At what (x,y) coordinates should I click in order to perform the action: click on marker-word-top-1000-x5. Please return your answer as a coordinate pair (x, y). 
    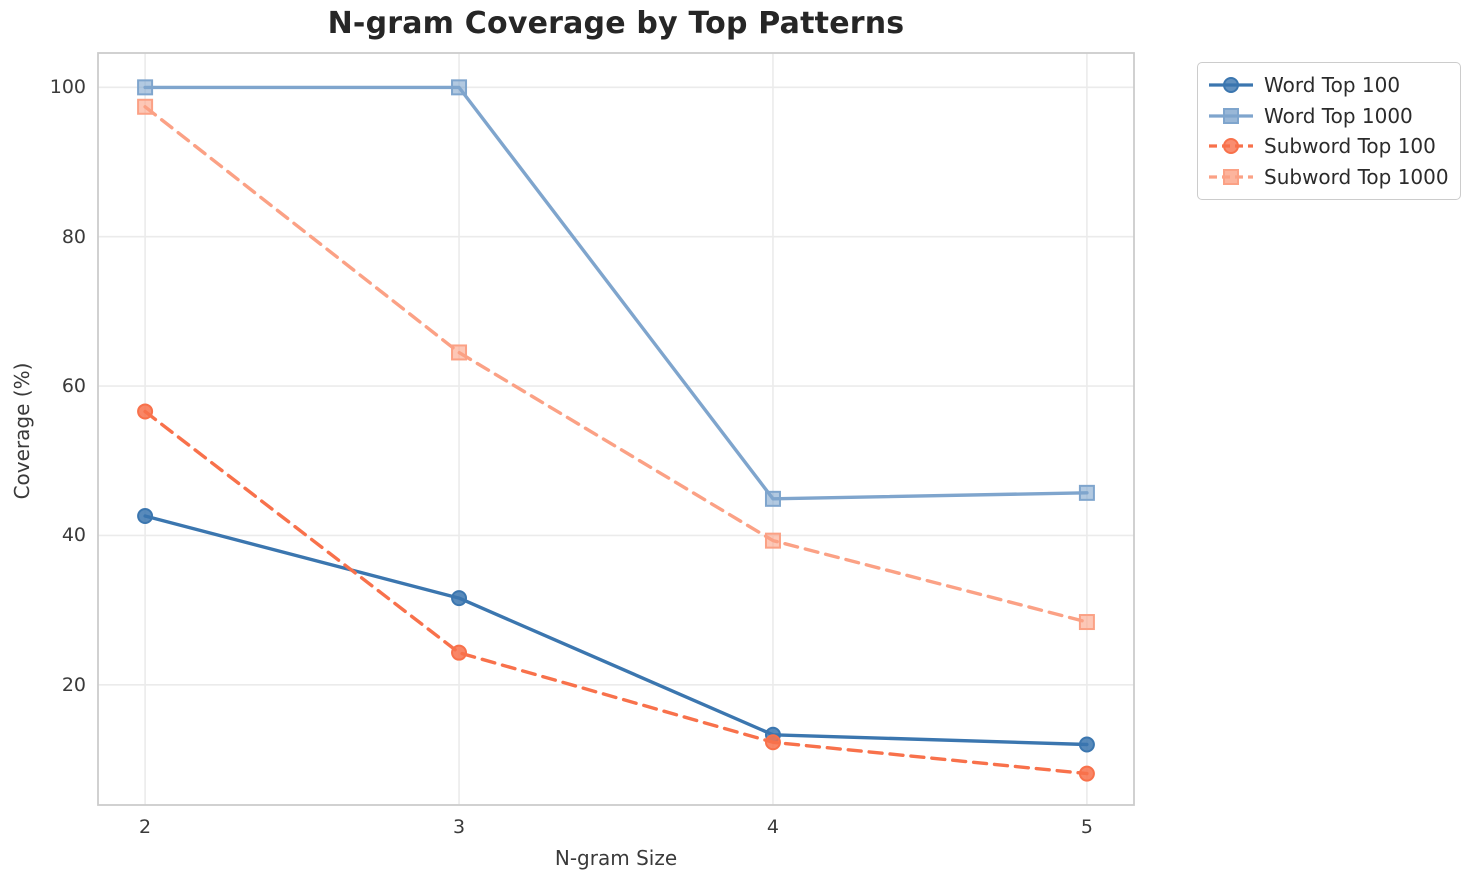
    Looking at the image, I should click on (1086, 492).